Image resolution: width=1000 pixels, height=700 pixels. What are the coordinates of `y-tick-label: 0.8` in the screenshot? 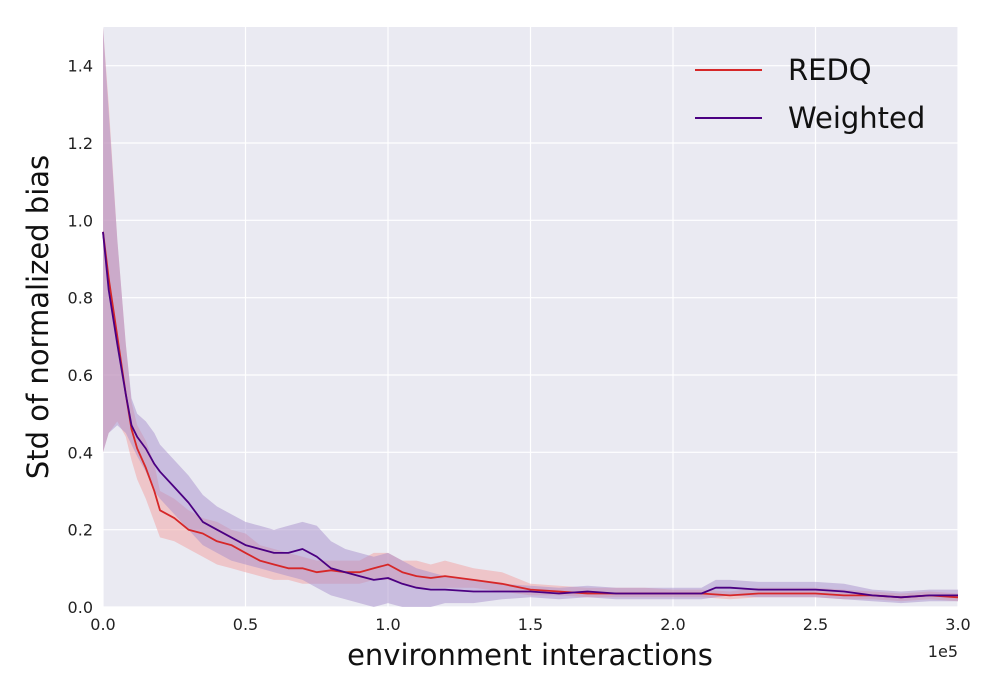 It's located at (80, 298).